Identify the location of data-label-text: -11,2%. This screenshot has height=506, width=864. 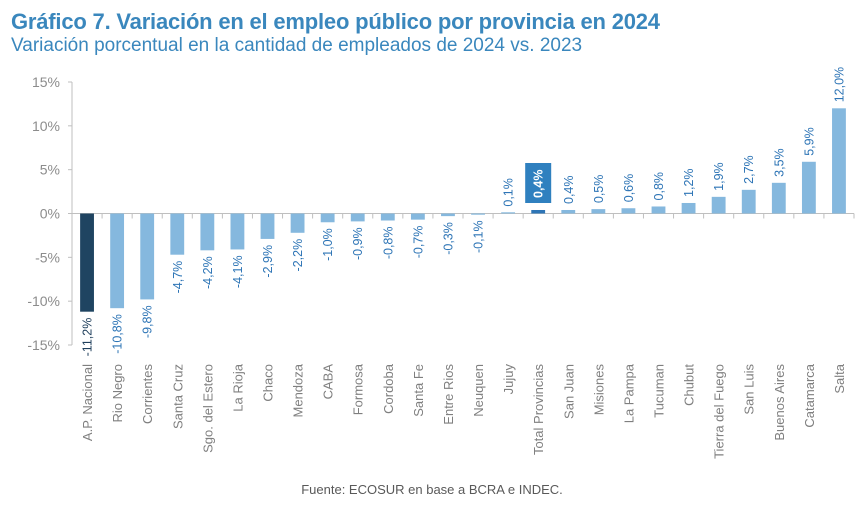
(88, 337).